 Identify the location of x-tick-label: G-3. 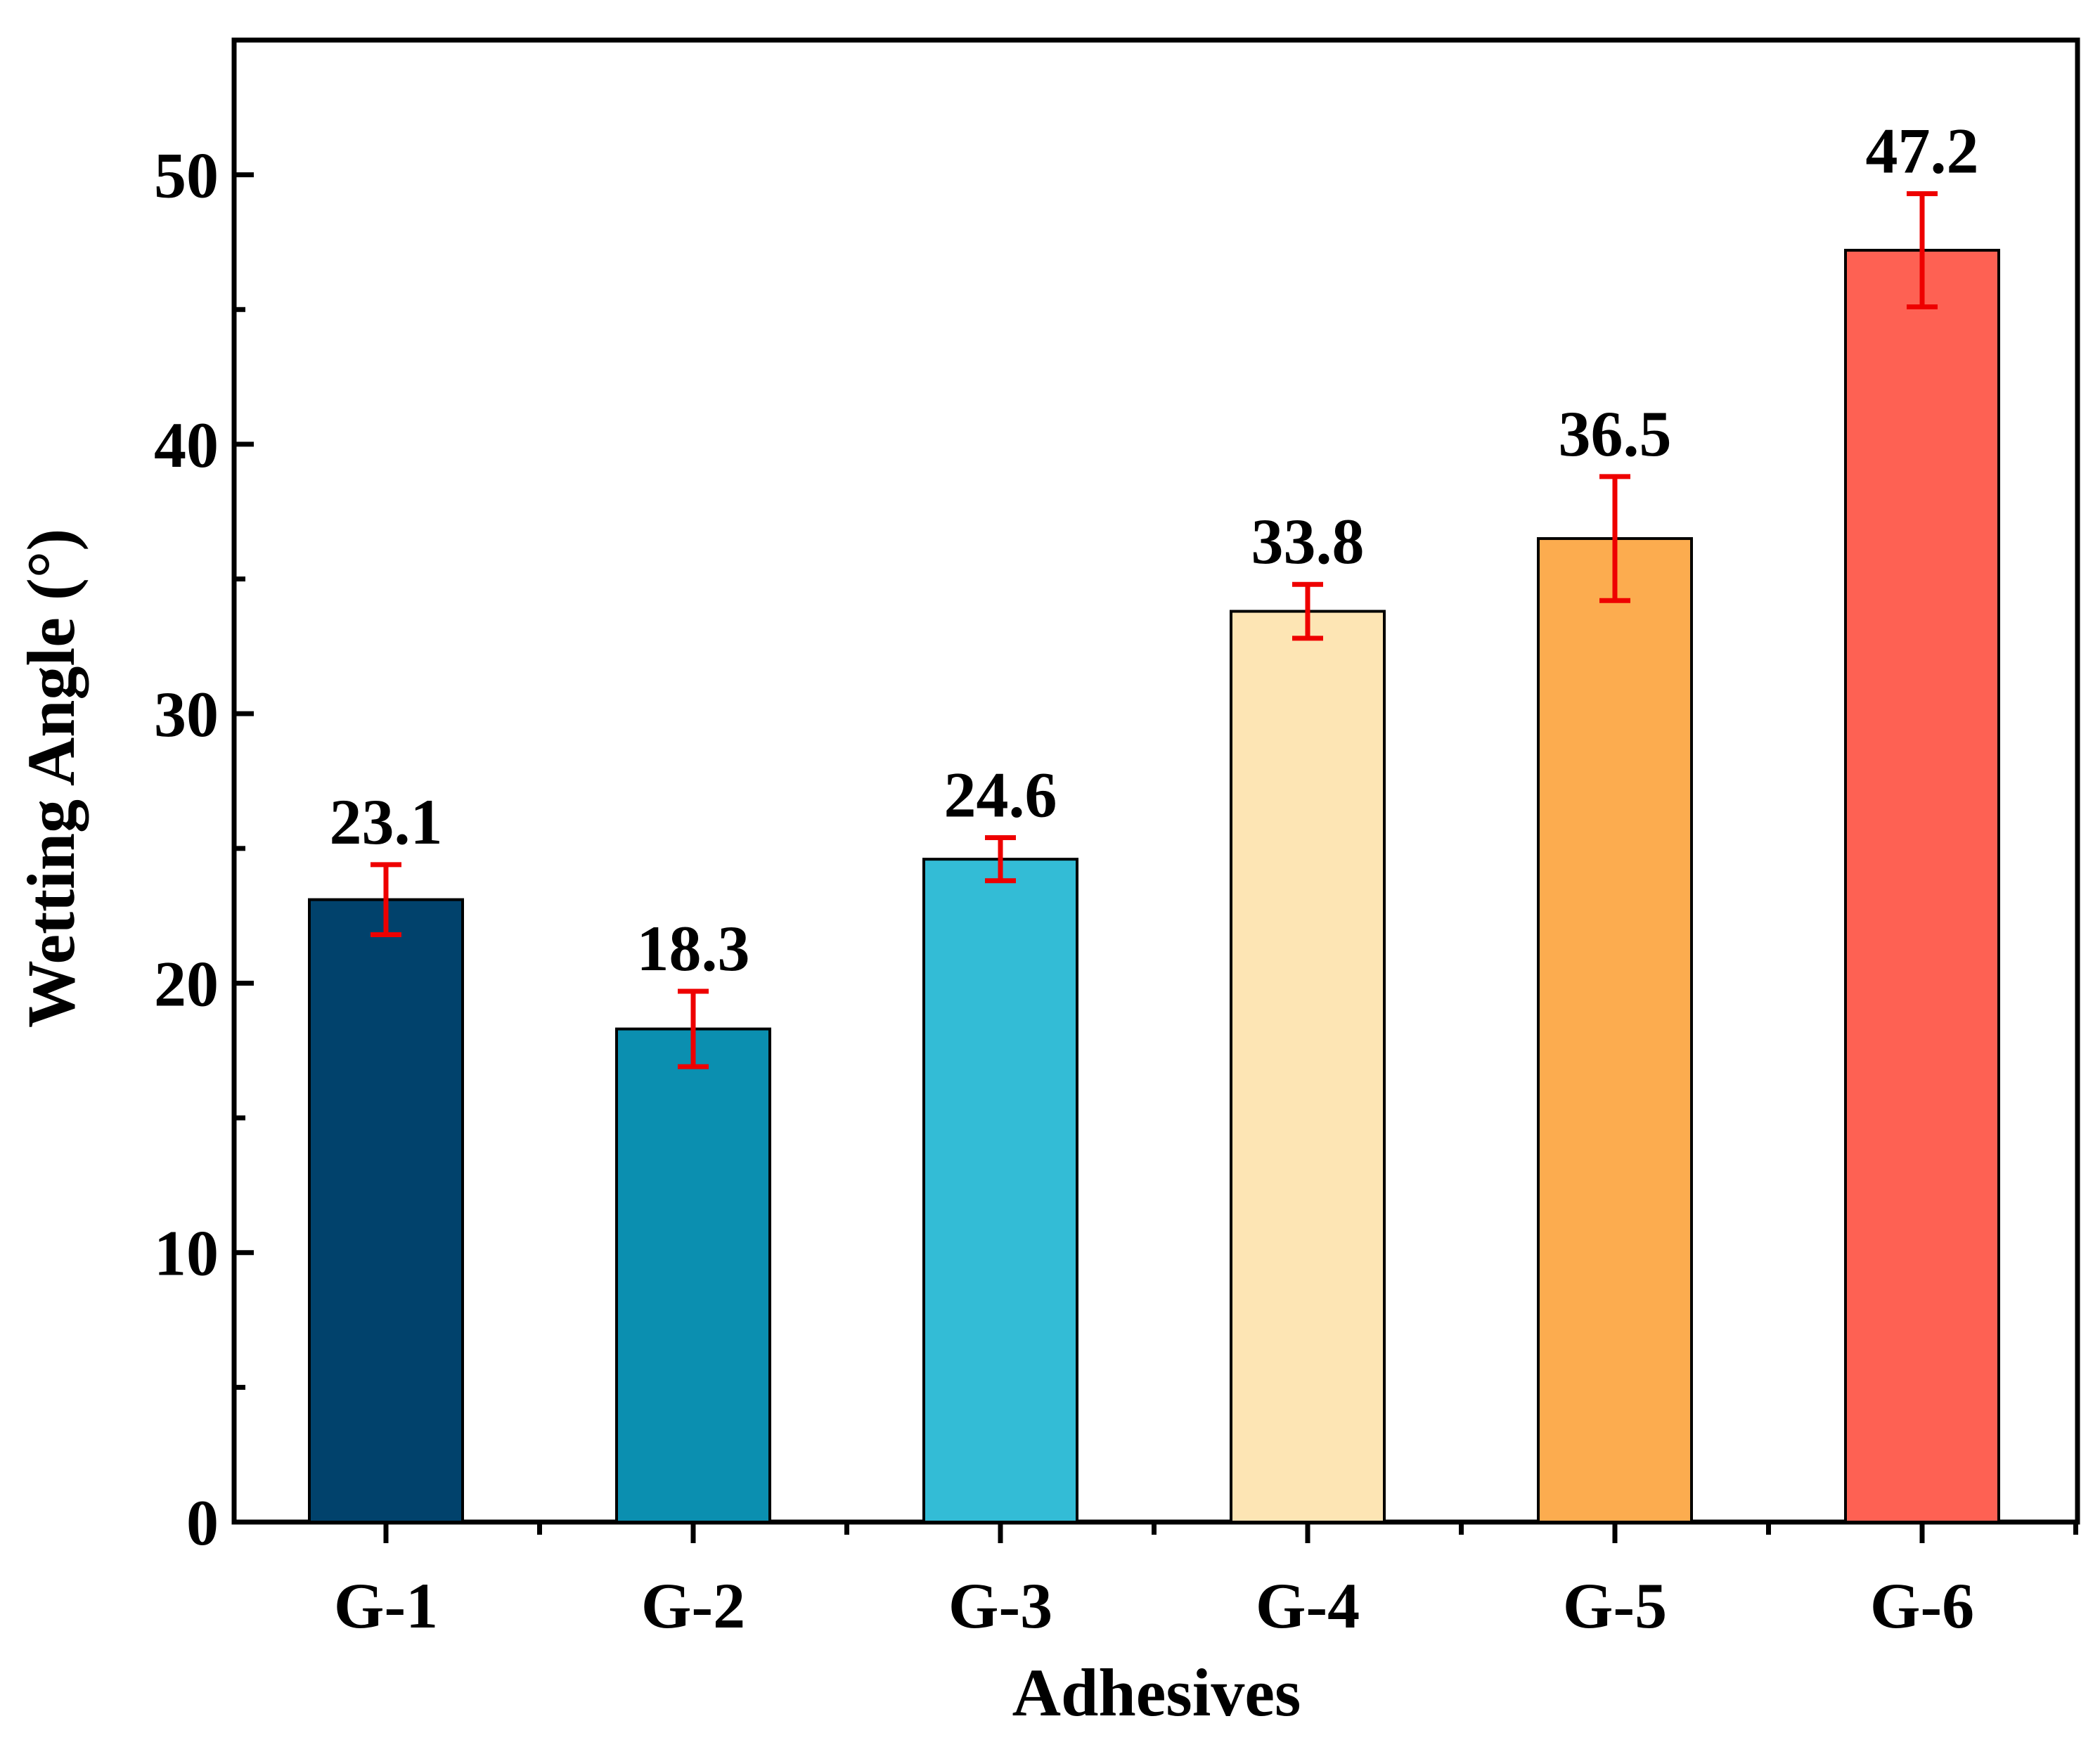
(1000, 1606).